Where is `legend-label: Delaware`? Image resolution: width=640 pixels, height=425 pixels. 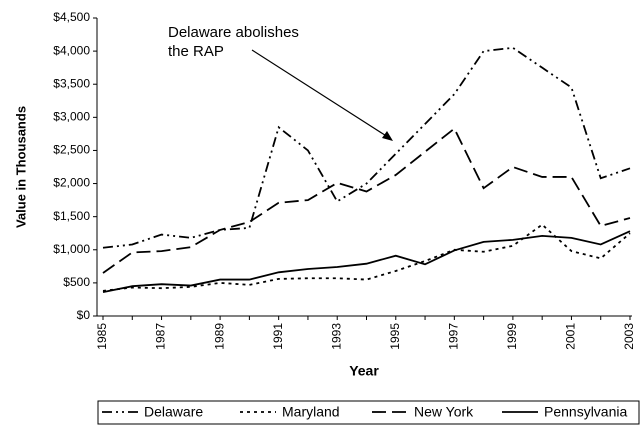 legend-label: Delaware is located at coordinates (173, 412).